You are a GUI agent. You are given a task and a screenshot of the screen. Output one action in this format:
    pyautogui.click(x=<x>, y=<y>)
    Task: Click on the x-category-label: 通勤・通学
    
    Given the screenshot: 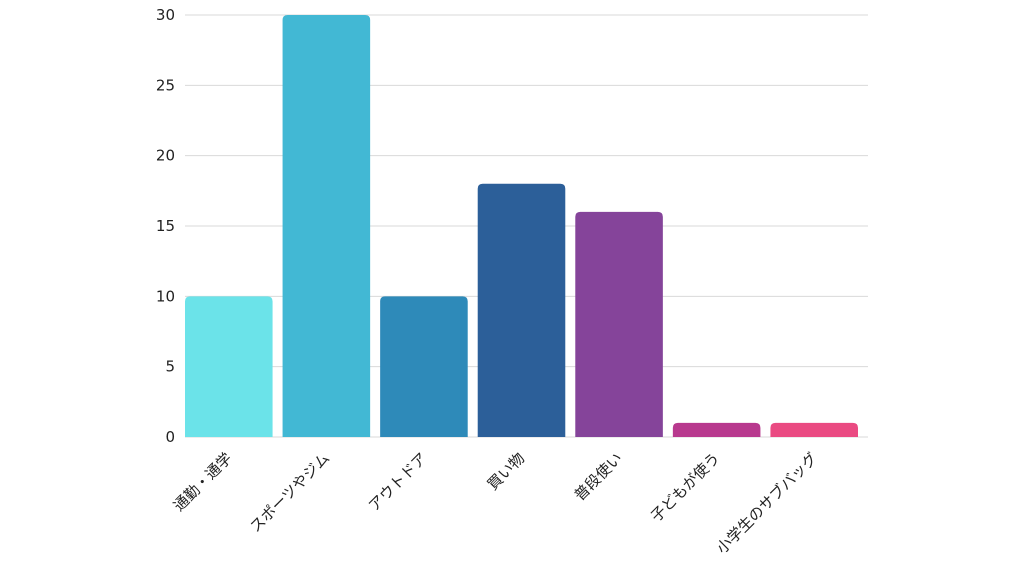 What is the action you would take?
    pyautogui.click(x=203, y=482)
    